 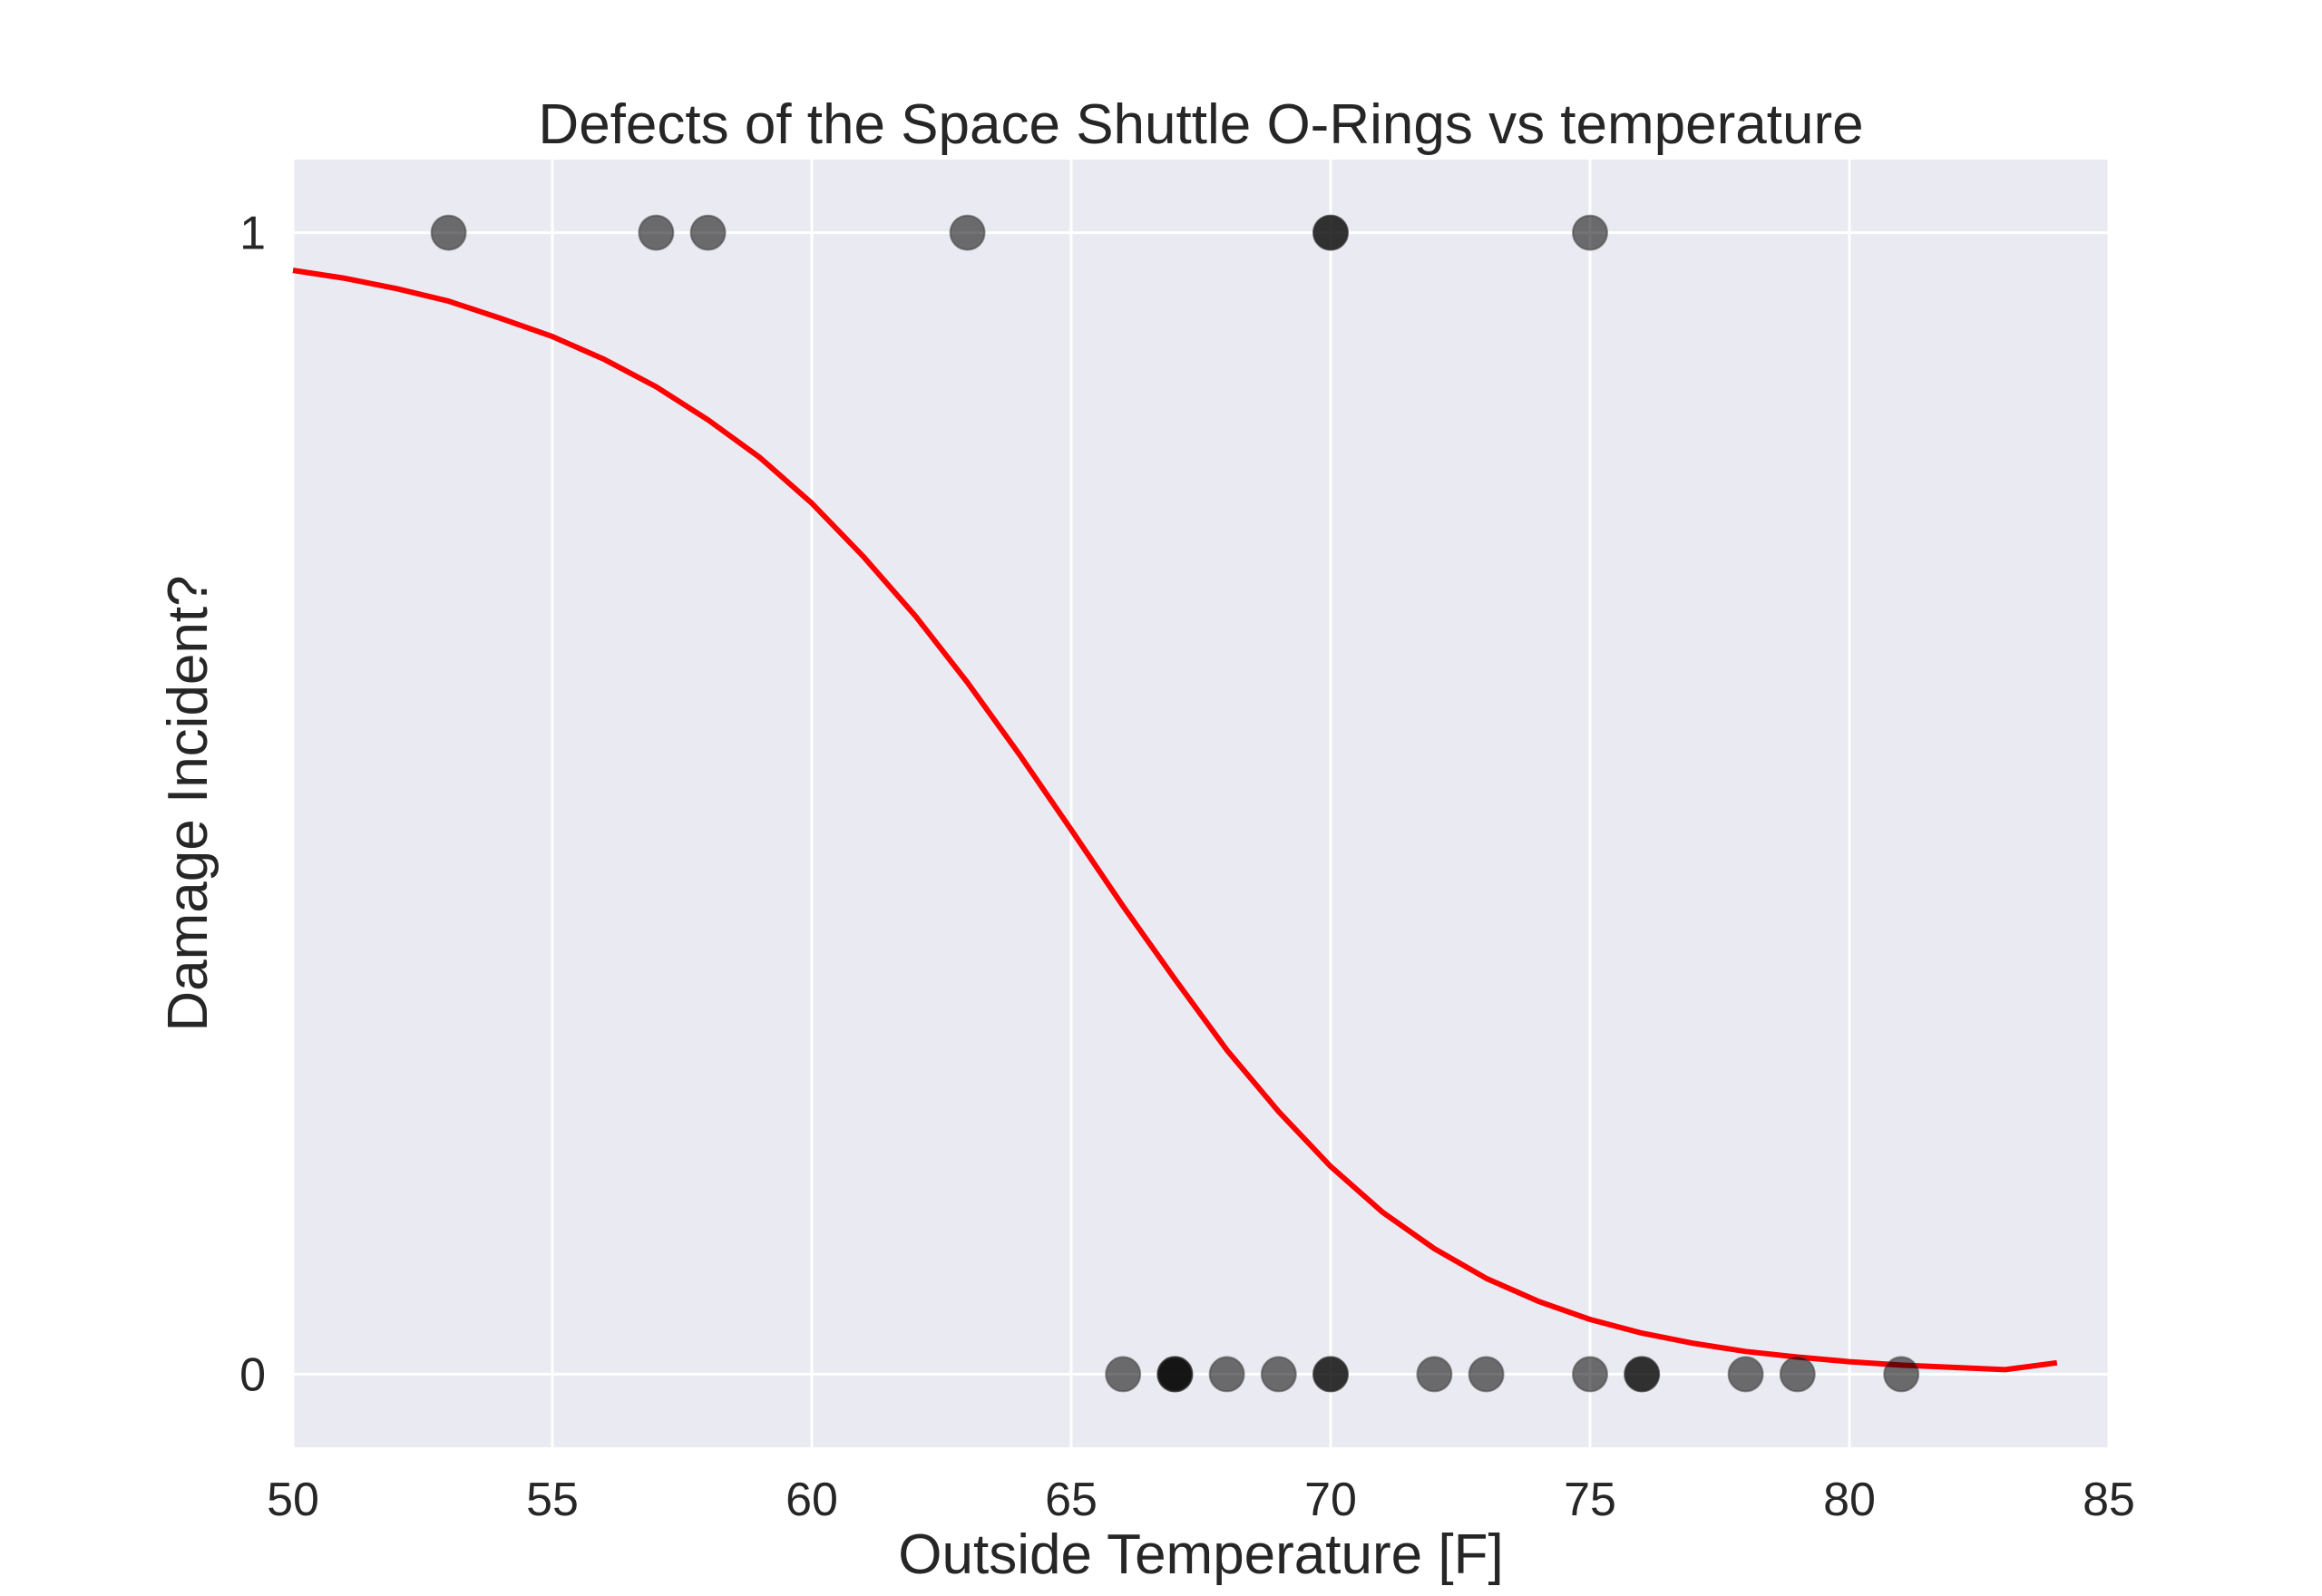 I want to click on x-tick-label: 70, so click(x=1330, y=1500).